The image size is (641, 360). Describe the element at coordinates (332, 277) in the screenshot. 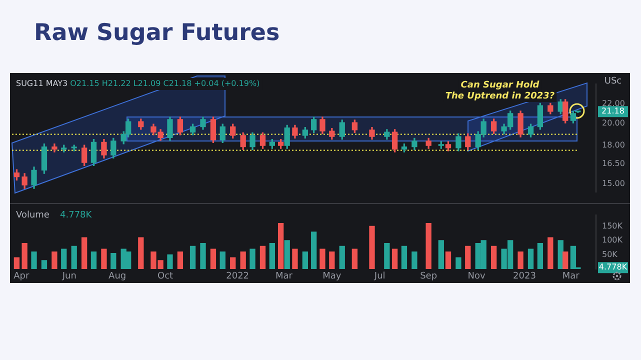

I see `x-tick-label: May` at that location.